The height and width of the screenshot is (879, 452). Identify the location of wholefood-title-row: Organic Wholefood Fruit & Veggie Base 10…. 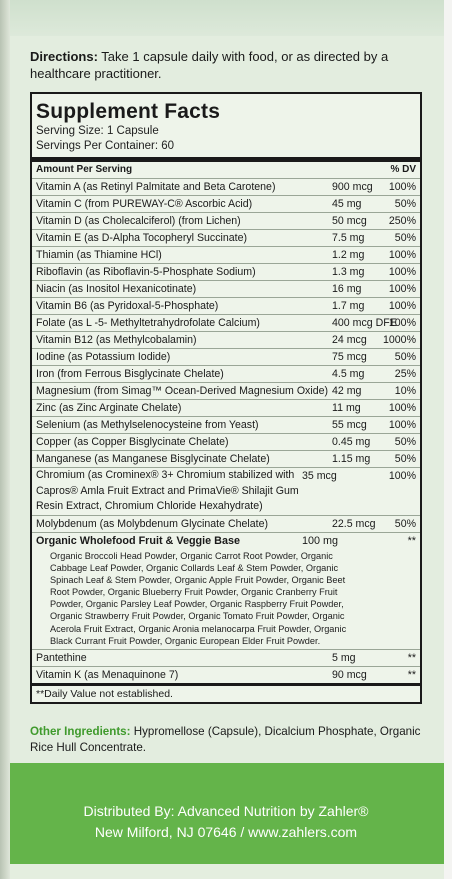
(226, 542).